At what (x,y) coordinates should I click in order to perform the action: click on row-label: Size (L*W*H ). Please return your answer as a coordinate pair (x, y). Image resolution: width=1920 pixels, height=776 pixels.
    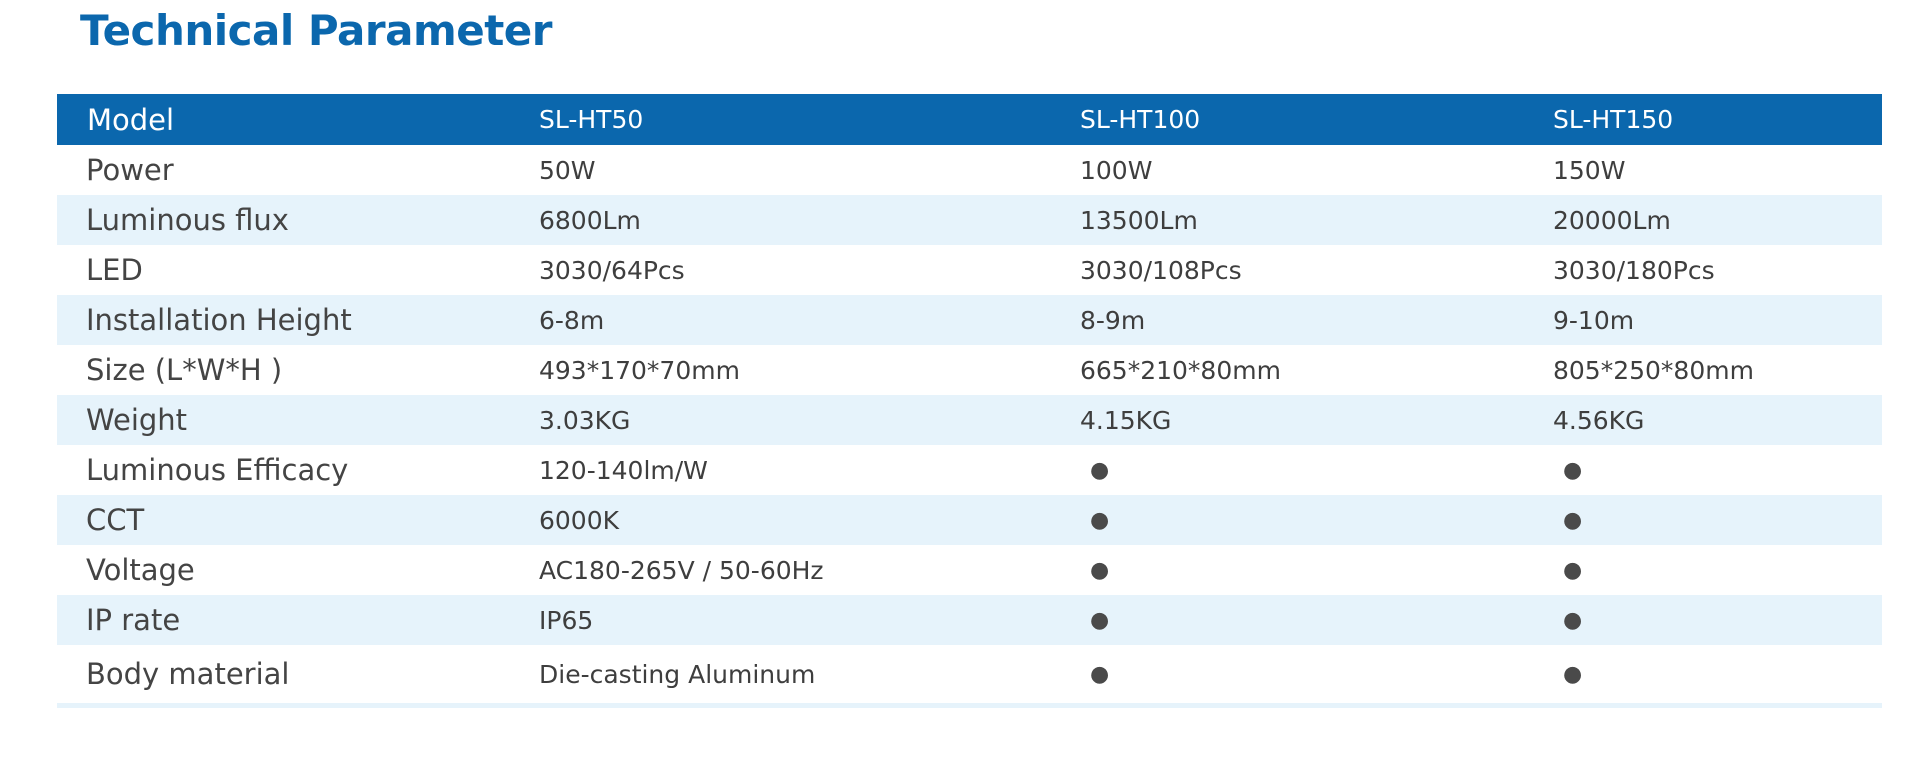
    Looking at the image, I should click on (184, 370).